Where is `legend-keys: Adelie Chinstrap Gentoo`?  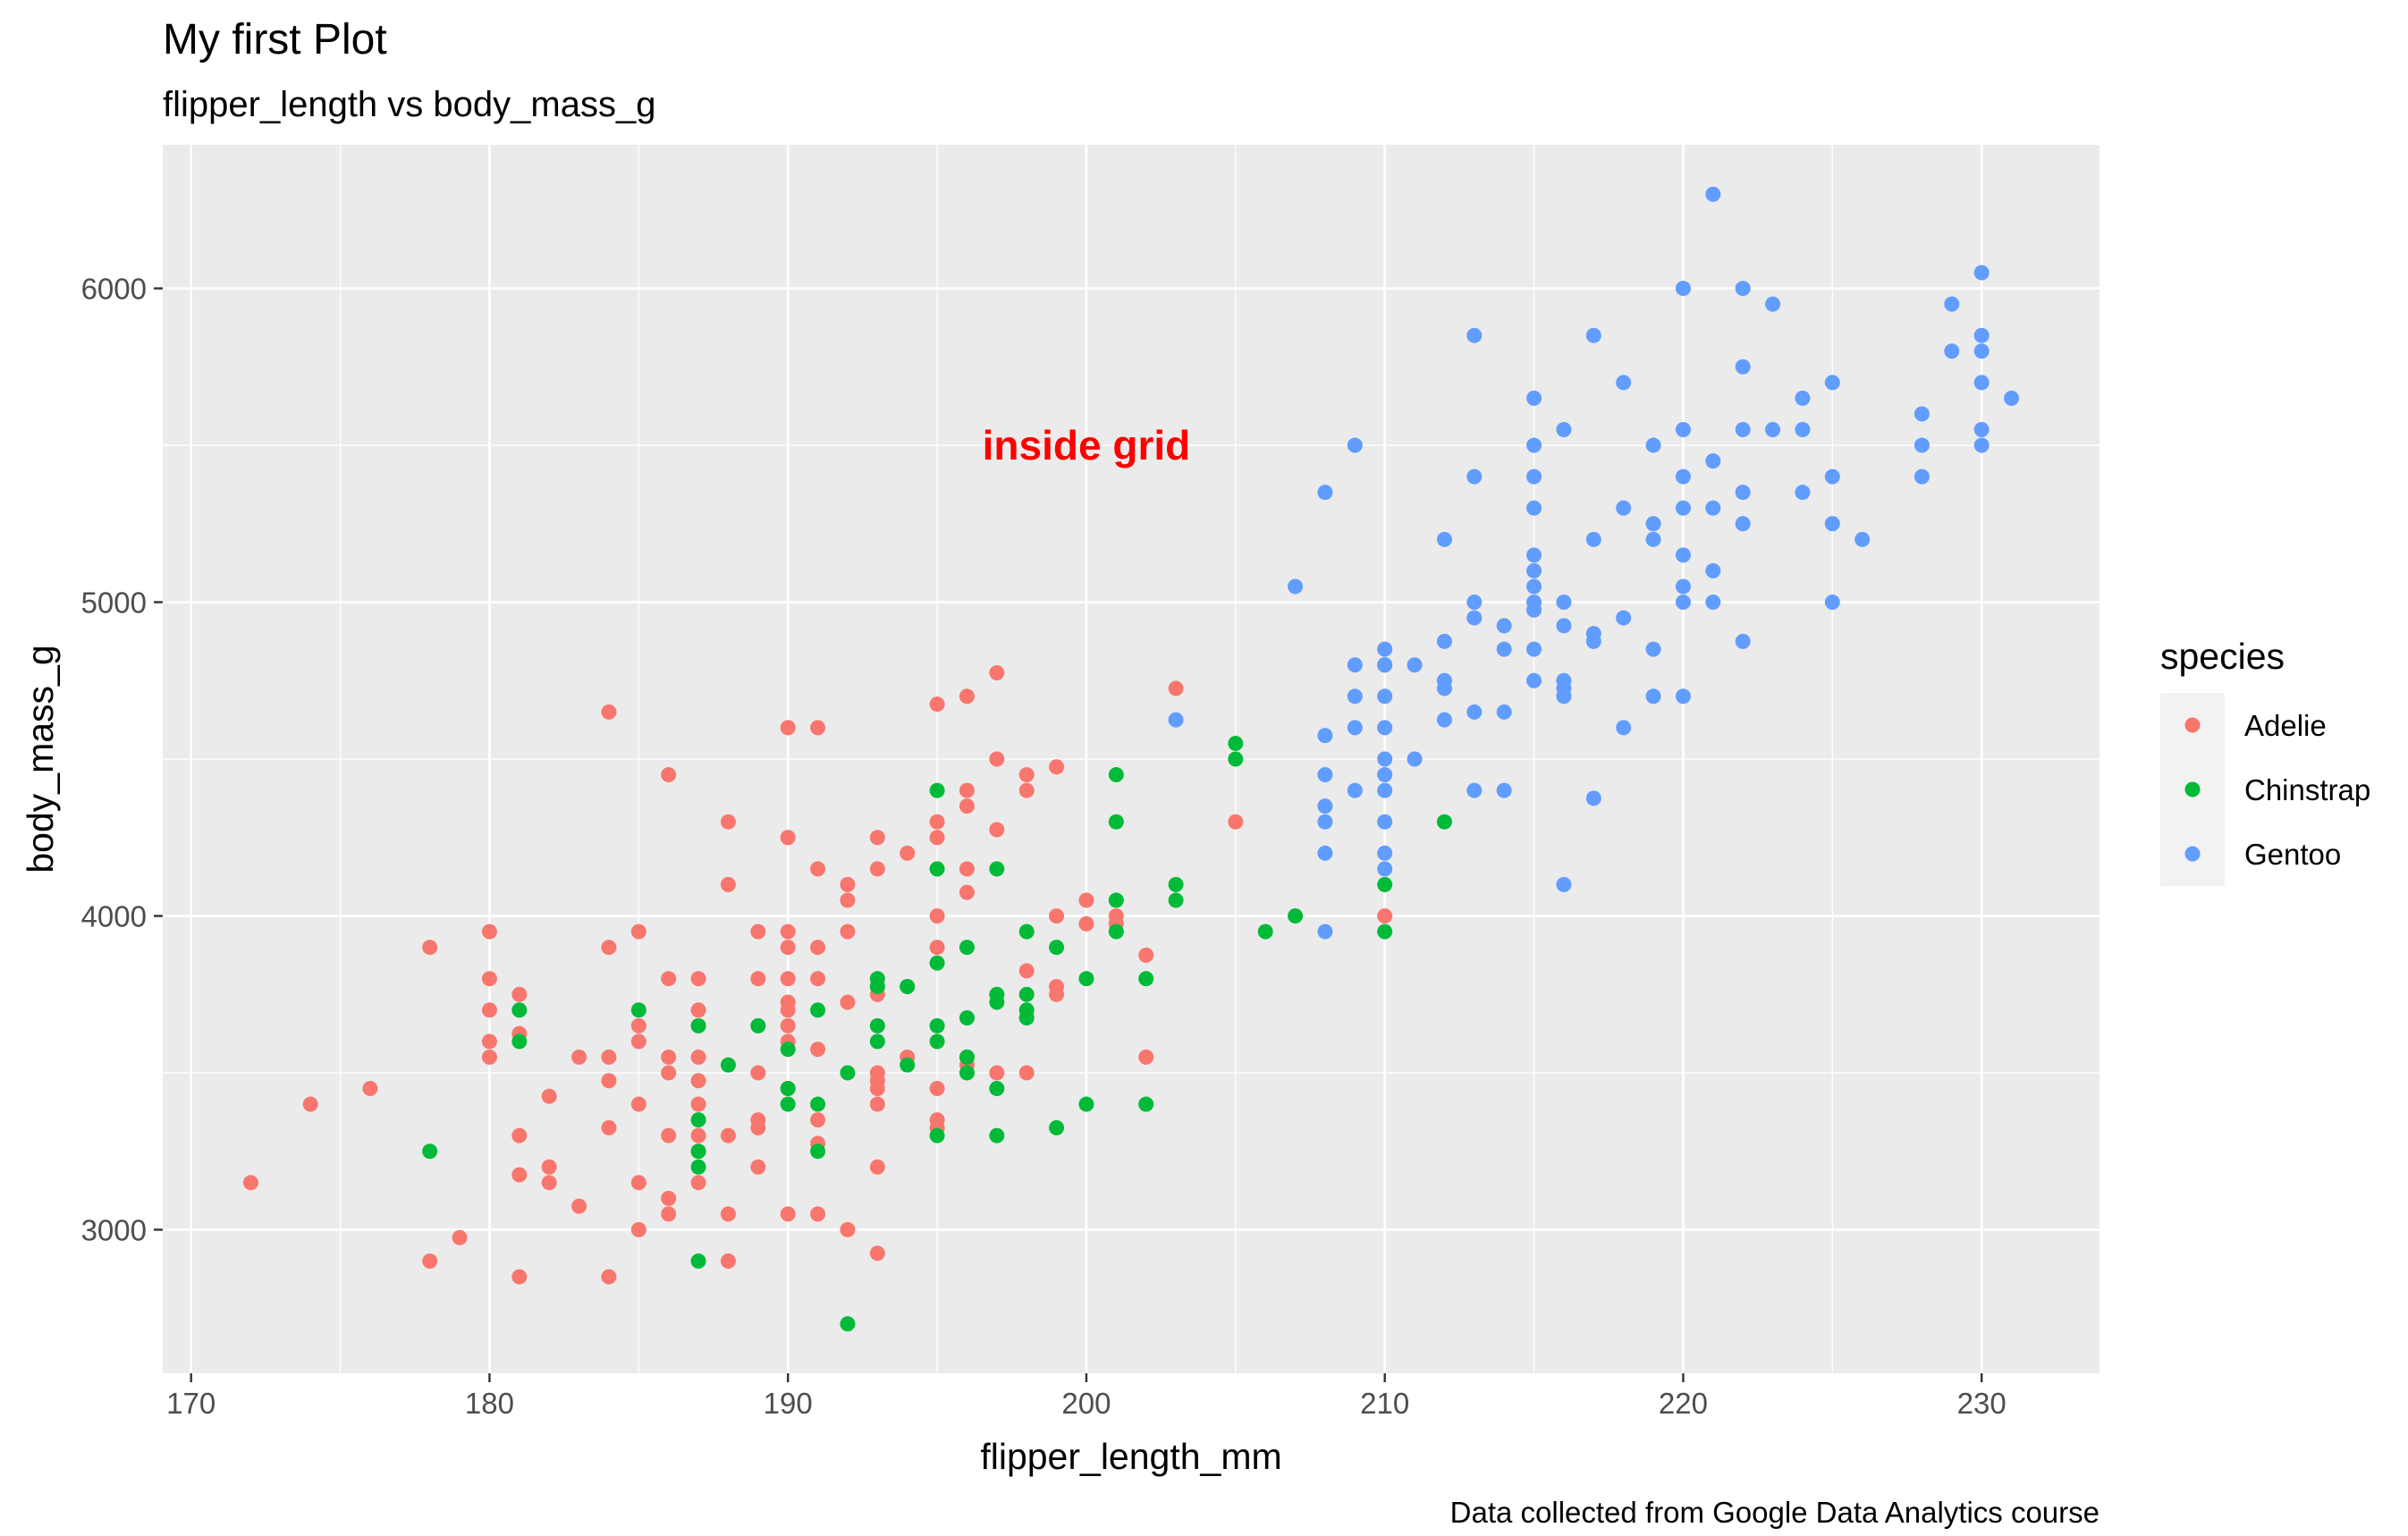 legend-keys: Adelie Chinstrap Gentoo is located at coordinates (2265, 789).